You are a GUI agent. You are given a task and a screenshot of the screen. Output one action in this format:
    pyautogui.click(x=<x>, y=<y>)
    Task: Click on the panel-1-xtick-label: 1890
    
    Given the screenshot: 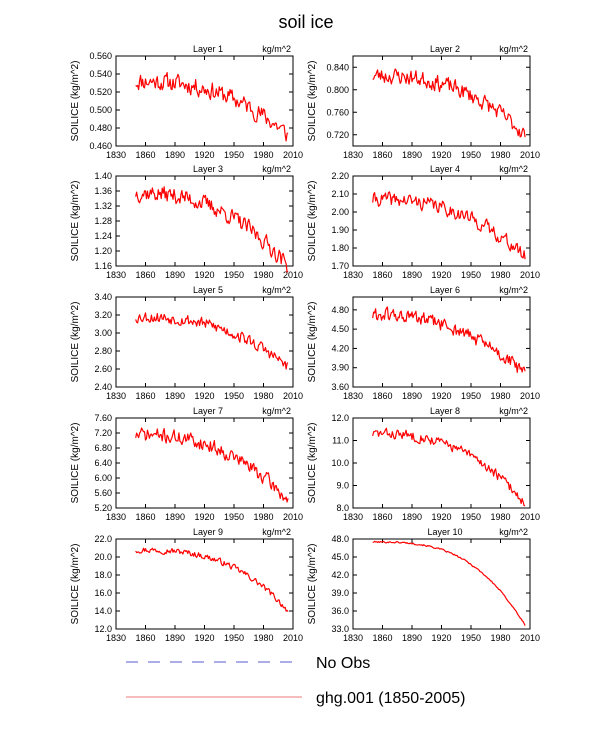 What is the action you would take?
    pyautogui.click(x=175, y=155)
    